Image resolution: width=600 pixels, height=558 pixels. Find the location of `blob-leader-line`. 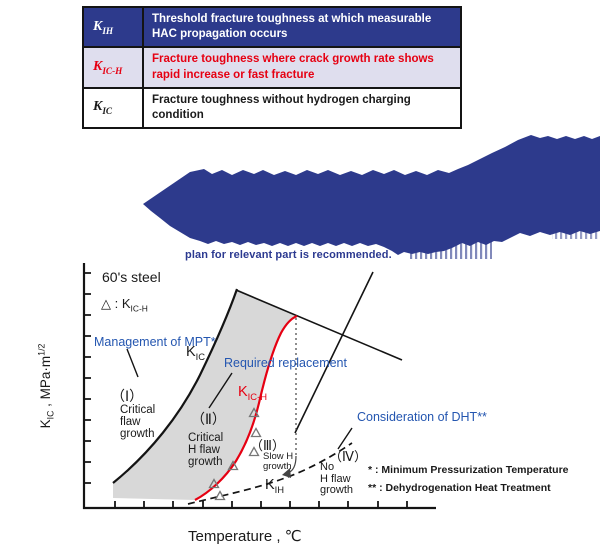

blob-leader-line is located at coordinates (334, 352).